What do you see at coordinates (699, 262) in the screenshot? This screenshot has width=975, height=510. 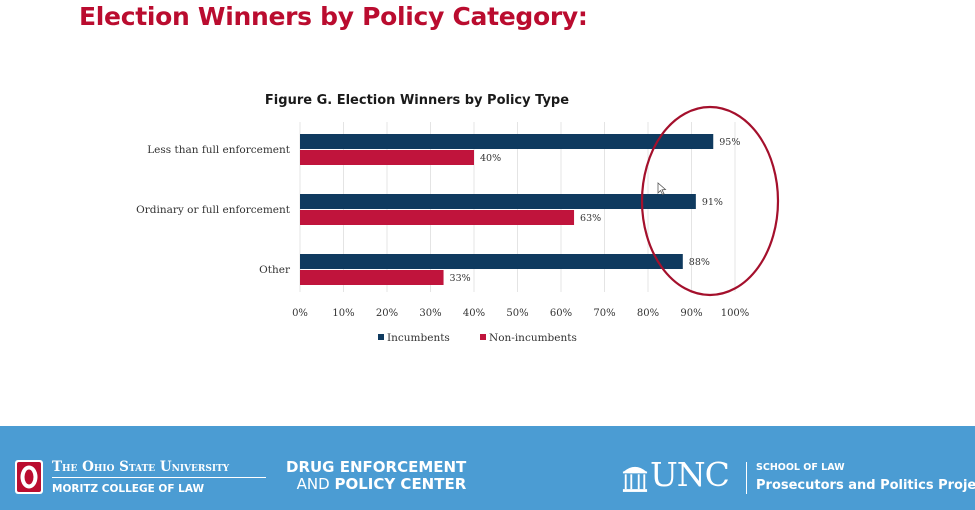 I see `data-label: 88%` at bounding box center [699, 262].